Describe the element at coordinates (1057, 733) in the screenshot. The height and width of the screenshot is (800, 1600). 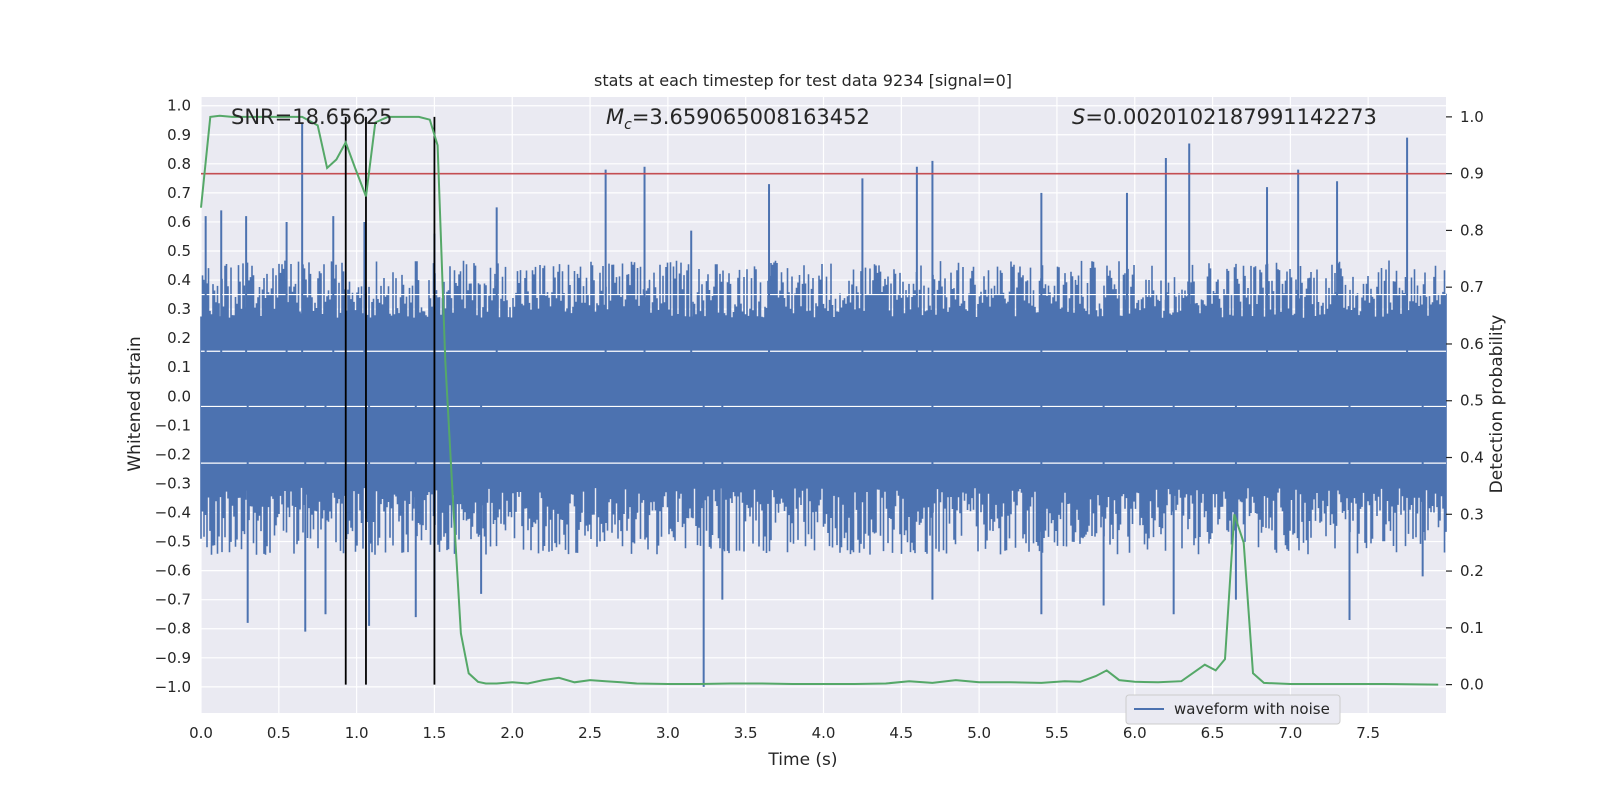
I see `x-tick-label: 5.5` at that location.